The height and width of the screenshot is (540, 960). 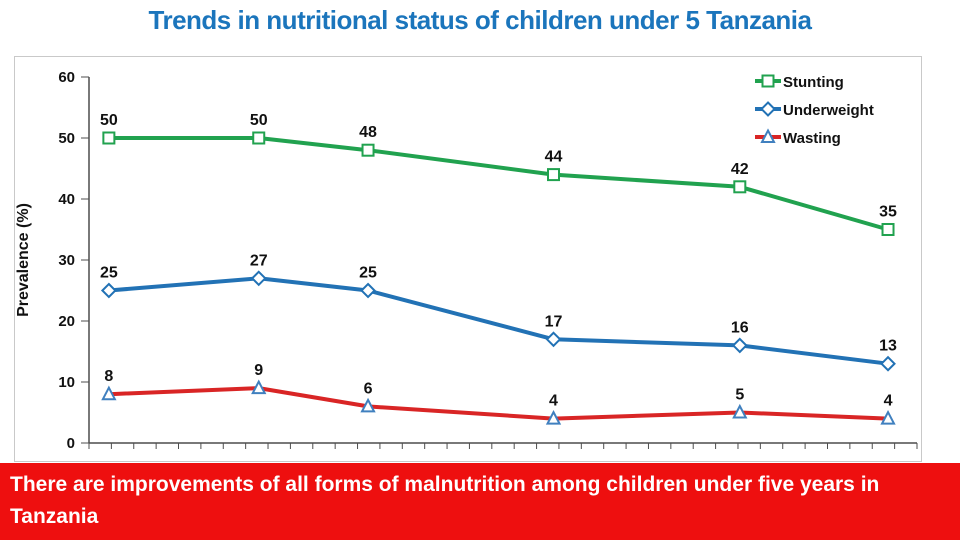 I want to click on legend-label: Wasting, so click(x=812, y=138).